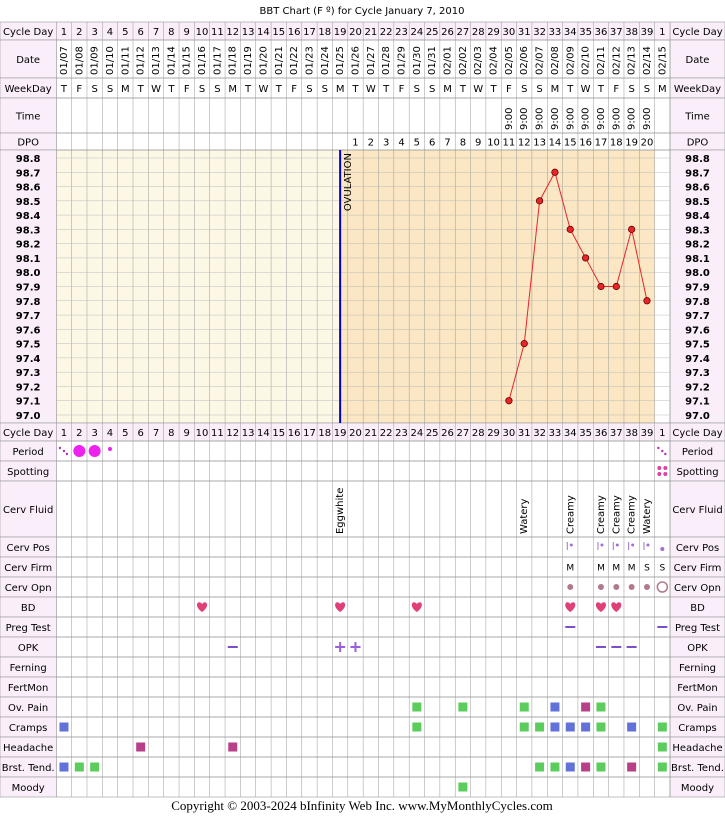 The width and height of the screenshot is (725, 817). What do you see at coordinates (697, 416) in the screenshot?
I see `y-tick-label: 97.0` at bounding box center [697, 416].